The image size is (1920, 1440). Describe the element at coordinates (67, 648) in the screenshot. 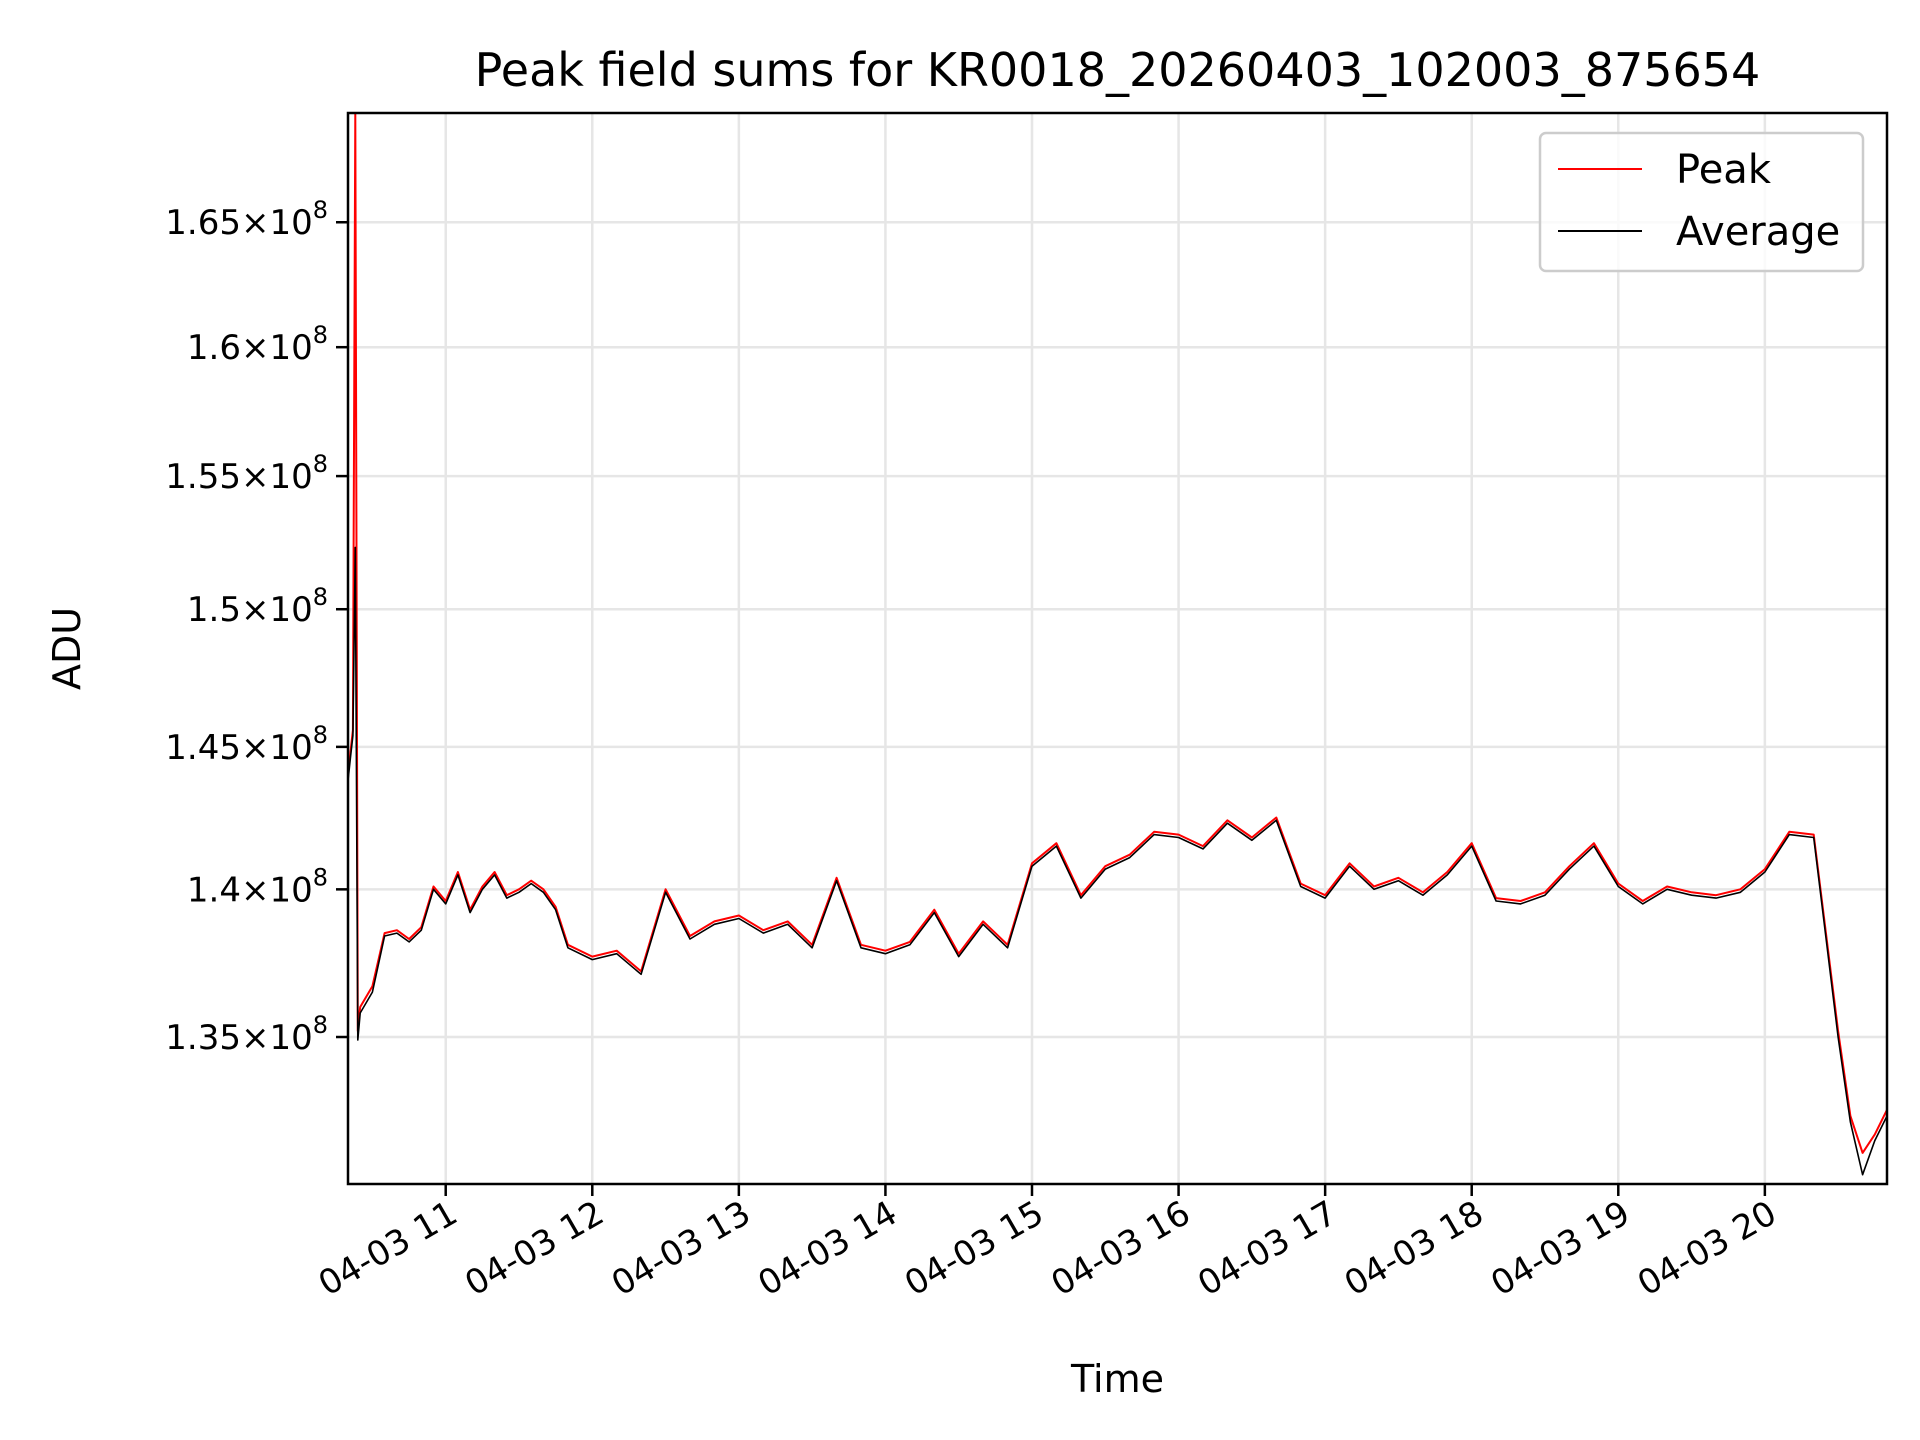

I see `y-axis-label: ADU` at that location.